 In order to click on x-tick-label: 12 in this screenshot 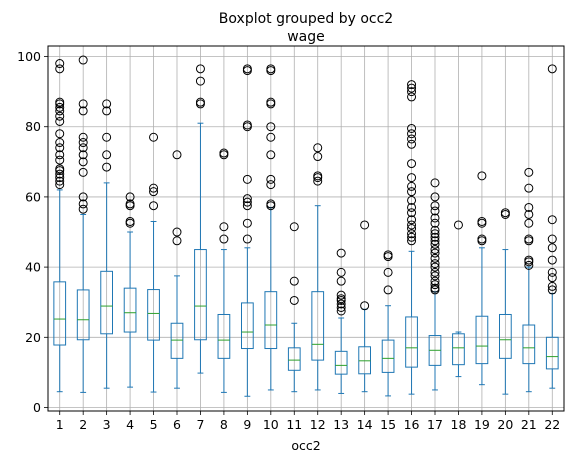, I will do `click(318, 424)`.